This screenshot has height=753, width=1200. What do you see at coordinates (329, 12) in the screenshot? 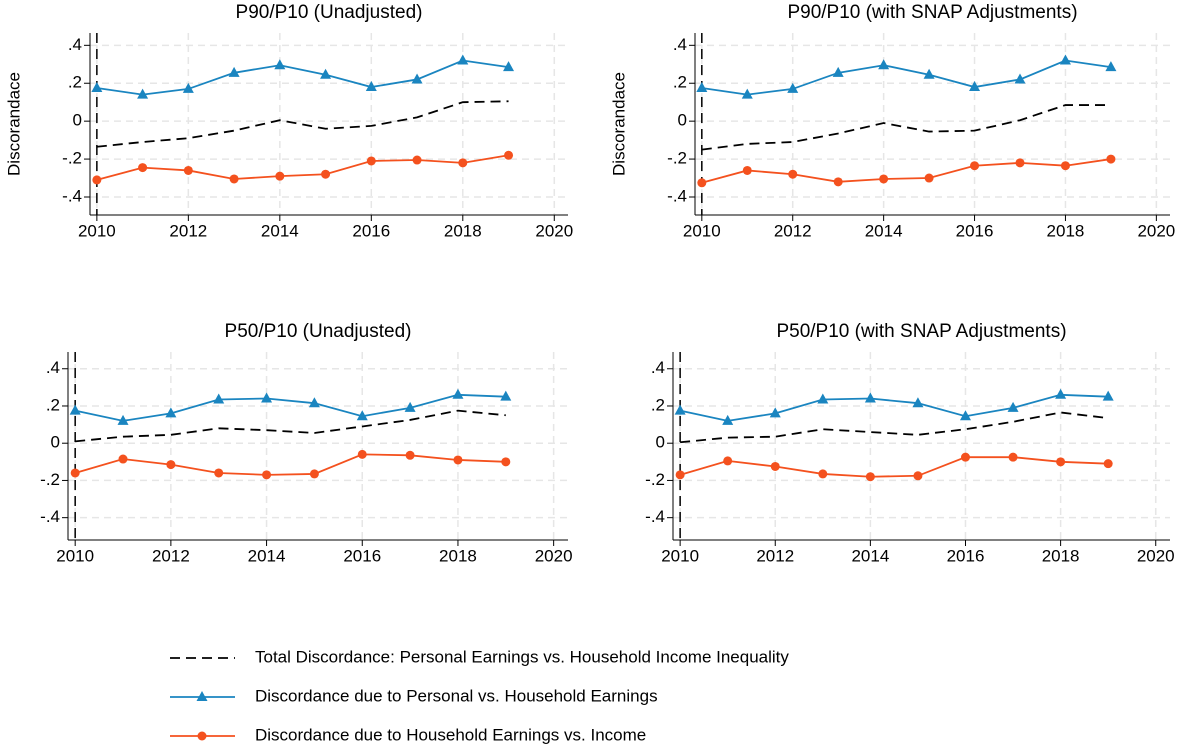
I see `chart-title: P90/P10 (Unadjusted)` at bounding box center [329, 12].